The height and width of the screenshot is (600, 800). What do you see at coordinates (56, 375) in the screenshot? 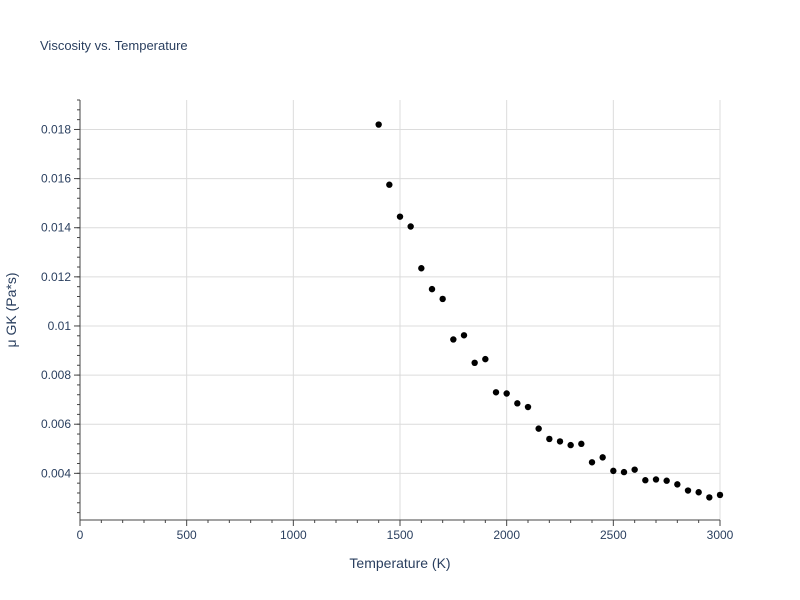
I see `y-tick-label: 0.008` at bounding box center [56, 375].